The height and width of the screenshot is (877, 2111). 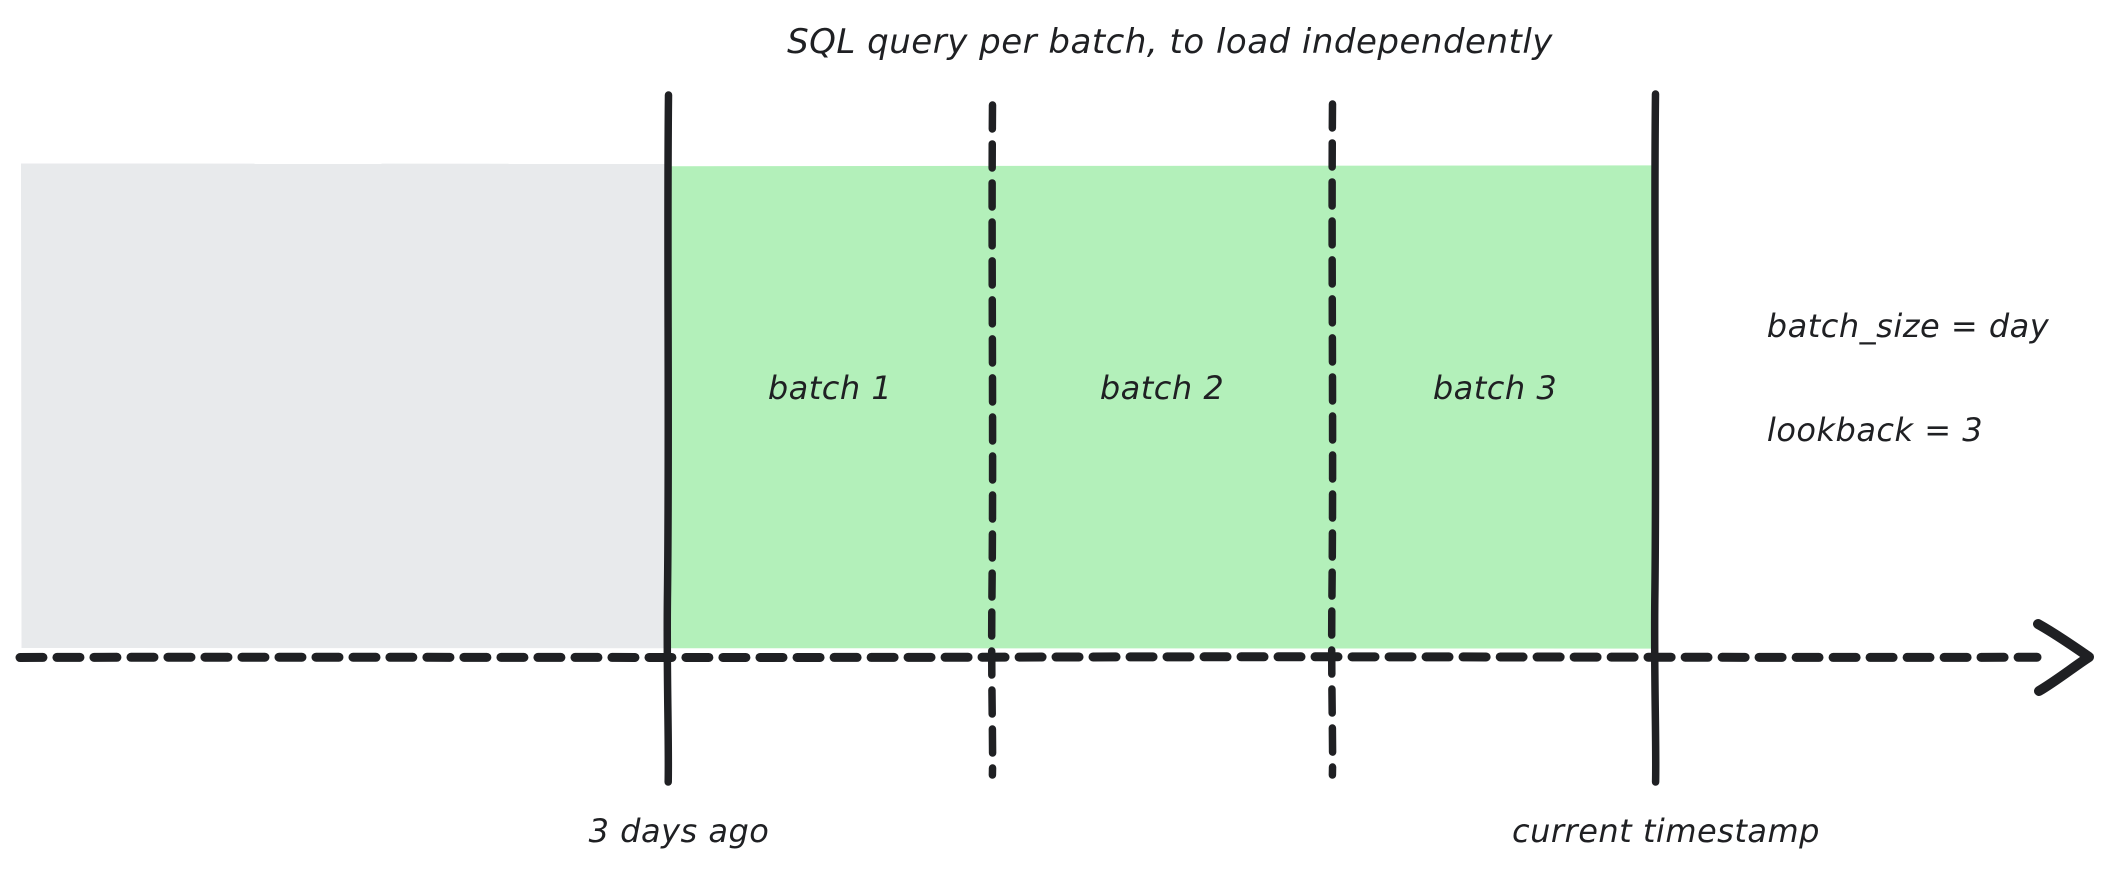 I want to click on annotation-batch-size: batch_size = day, so click(x=1908, y=326).